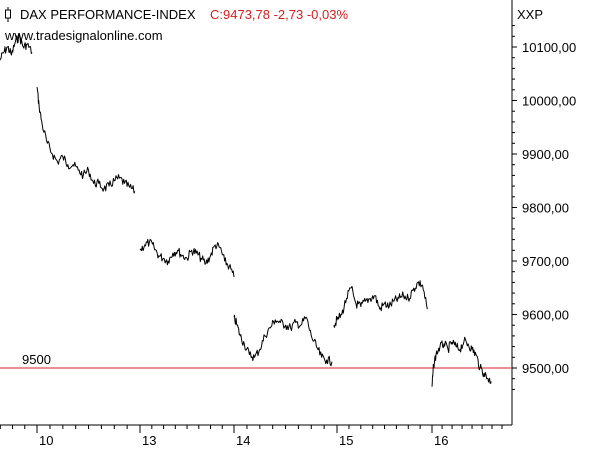  I want to click on reference-line-label: 9500, so click(36, 359).